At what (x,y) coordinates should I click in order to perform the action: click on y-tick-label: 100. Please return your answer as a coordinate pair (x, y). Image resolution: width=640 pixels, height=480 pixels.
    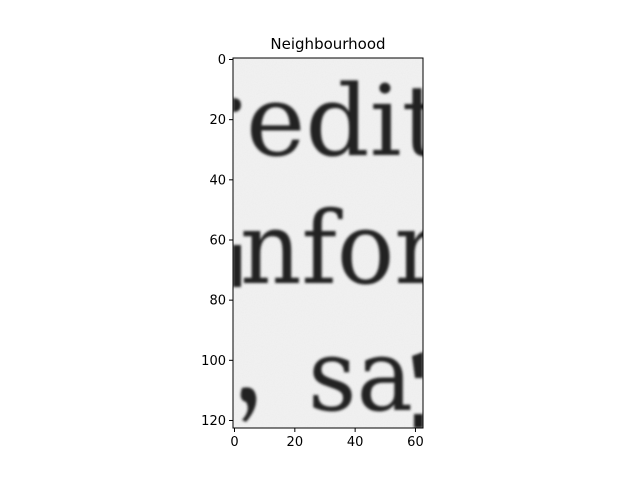
    Looking at the image, I should click on (213, 361).